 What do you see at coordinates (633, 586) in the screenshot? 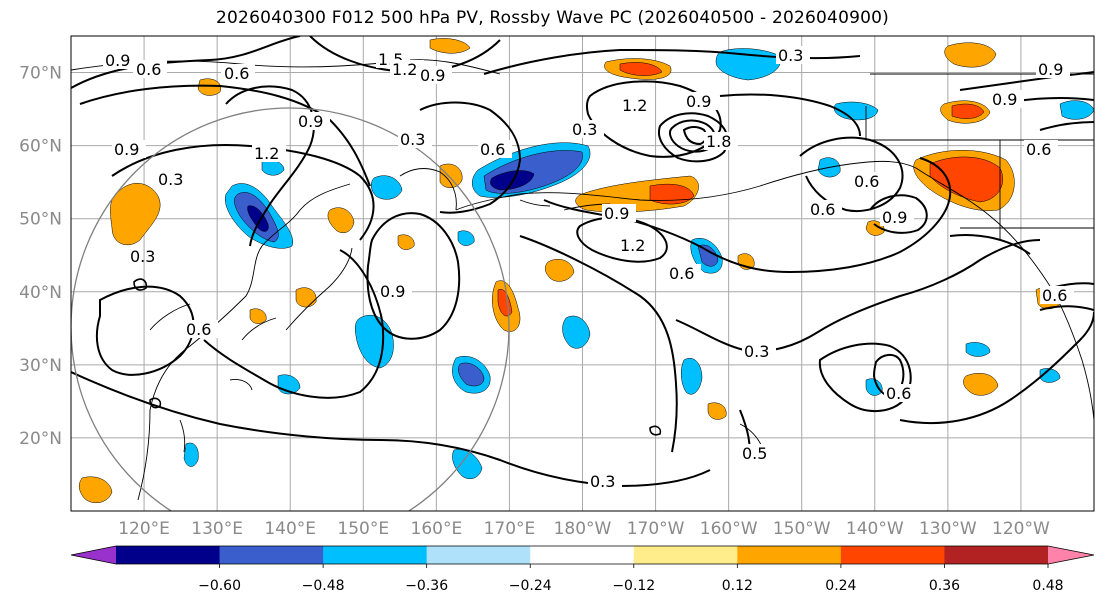
I see `colorbar-tick-label: −0.12` at bounding box center [633, 586].